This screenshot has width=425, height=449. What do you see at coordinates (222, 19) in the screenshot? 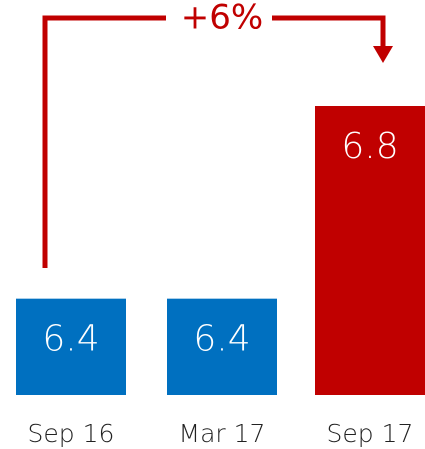
I see `change-annotation: +6%` at bounding box center [222, 19].